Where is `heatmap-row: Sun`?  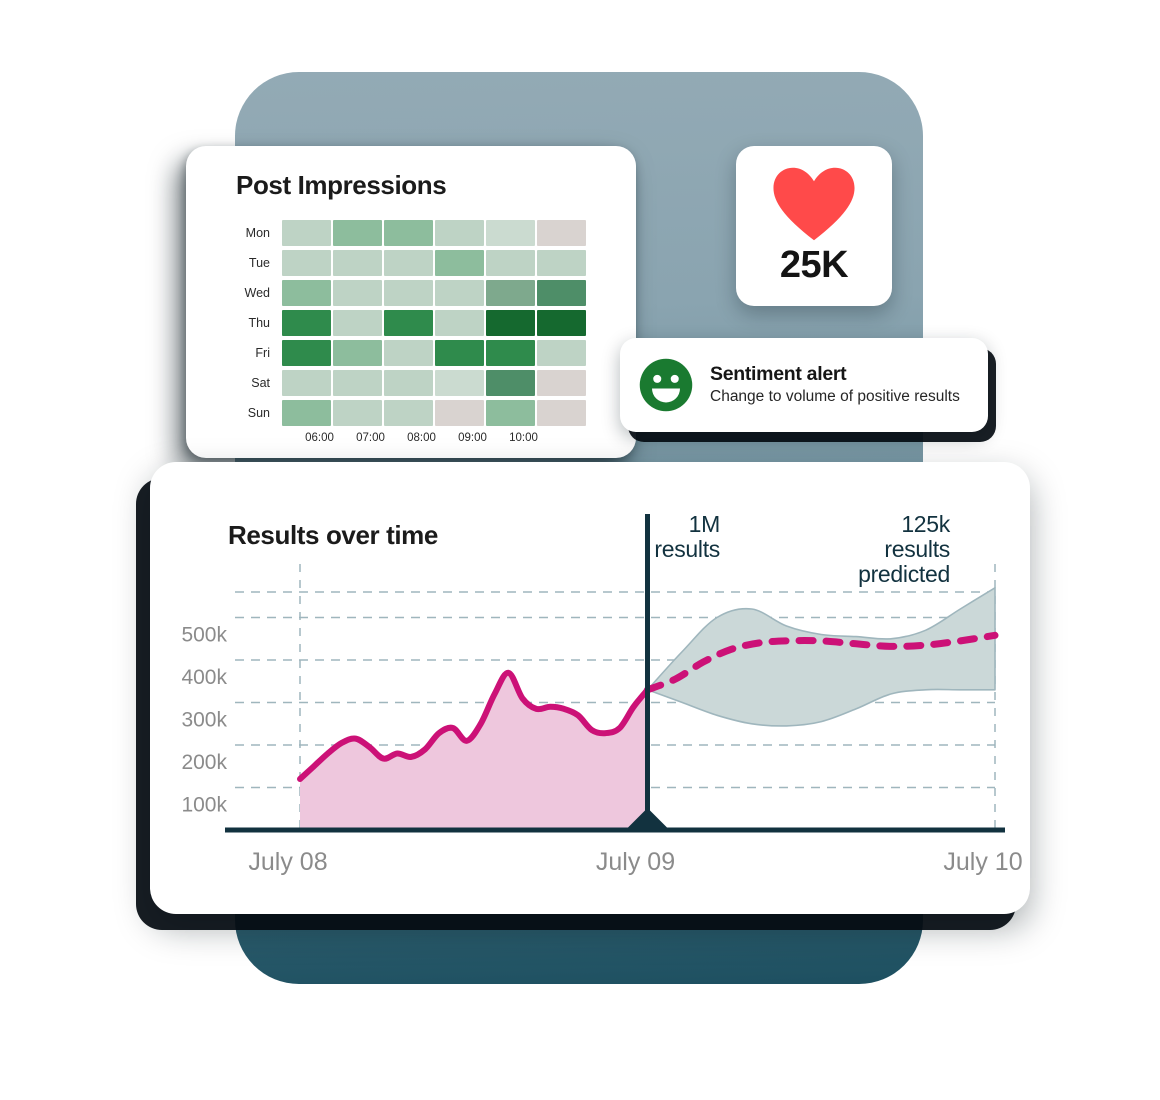
heatmap-row: Sun is located at coordinates (412, 413).